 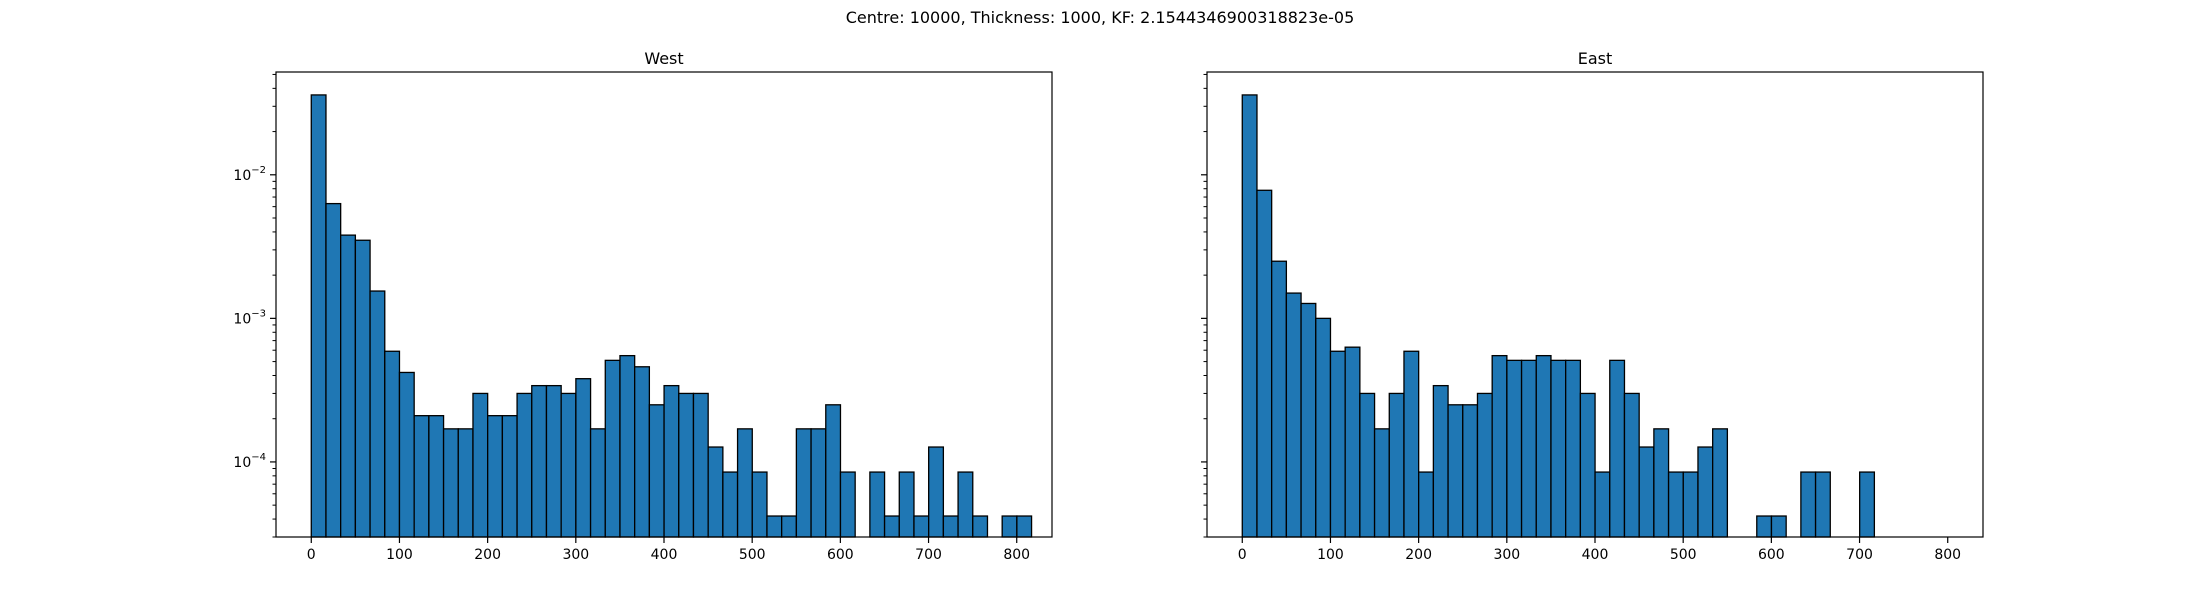 What do you see at coordinates (1595, 58) in the screenshot?
I see `axes-title: East` at bounding box center [1595, 58].